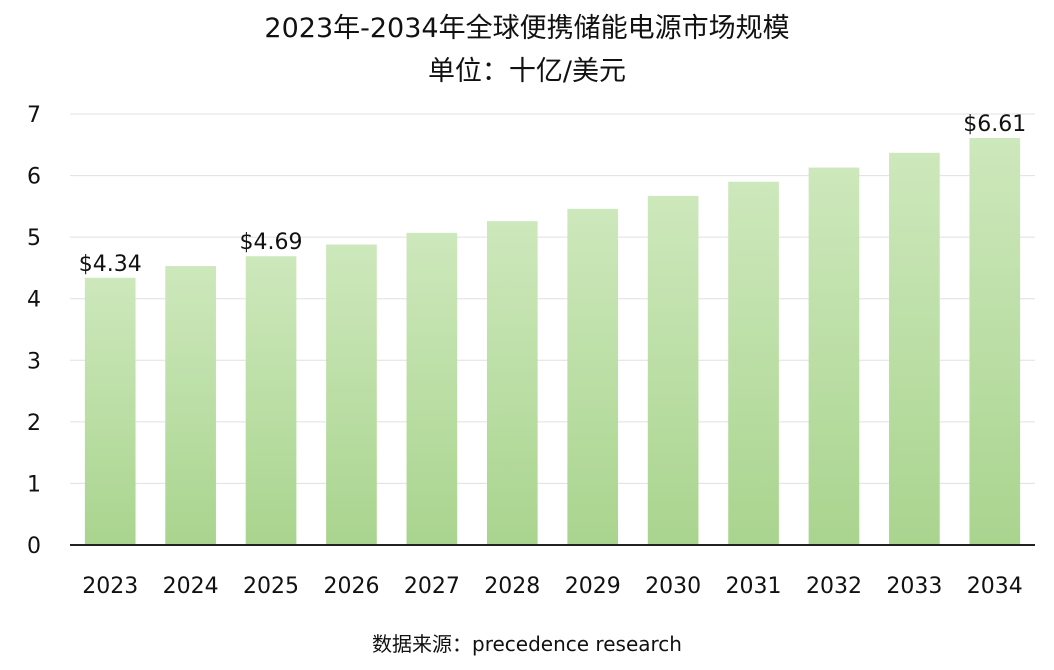 Image resolution: width=1054 pixels, height=670 pixels. I want to click on x-tick-label: 2031, so click(754, 586).